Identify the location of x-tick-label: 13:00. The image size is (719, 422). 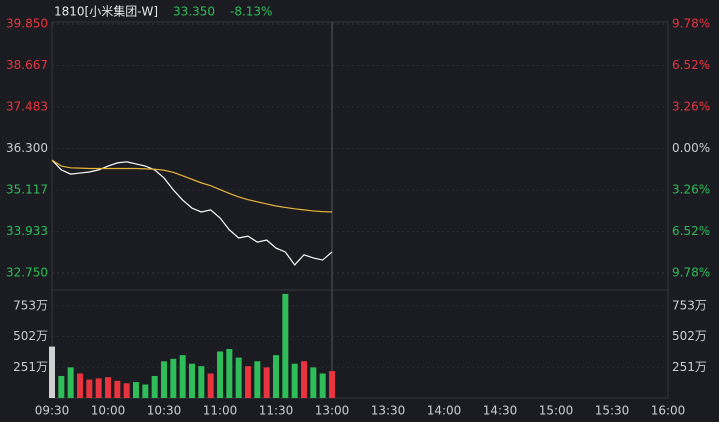
(332, 411).